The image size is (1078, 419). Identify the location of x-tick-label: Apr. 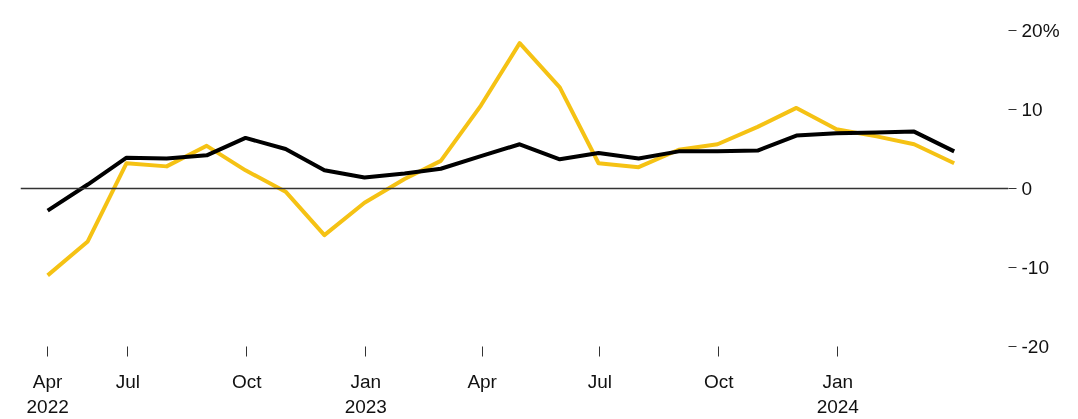
(482, 381).